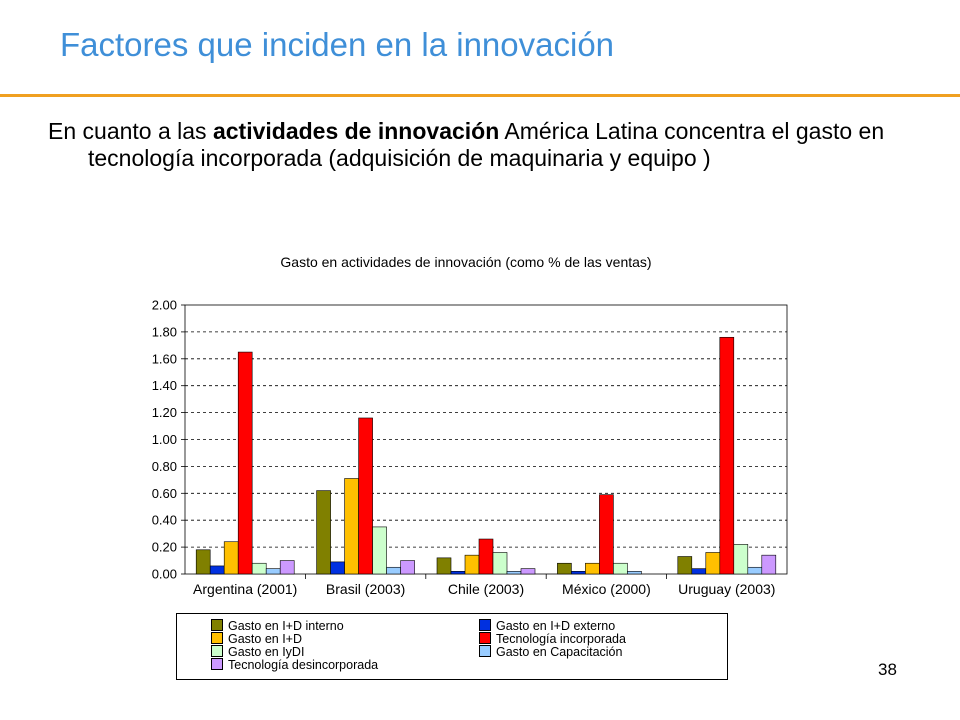 This screenshot has width=960, height=720. Describe the element at coordinates (164, 520) in the screenshot. I see `y-tick-label: 0.40` at that location.